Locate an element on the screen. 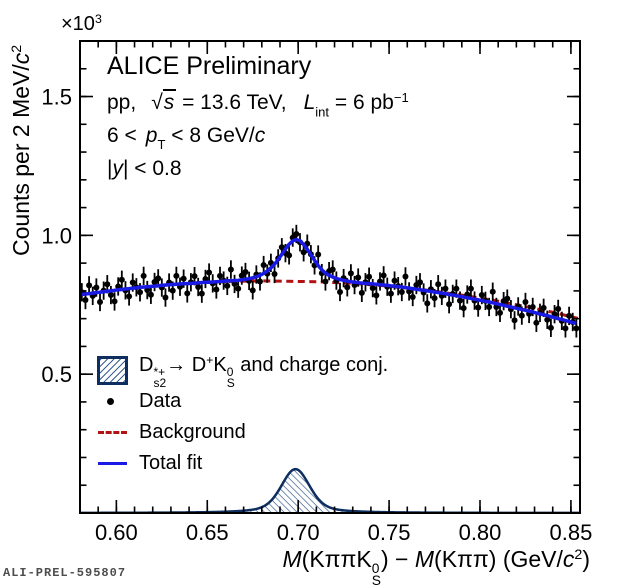 The height and width of the screenshot is (588, 620). legend-item-data-label: Data is located at coordinates (160, 401).